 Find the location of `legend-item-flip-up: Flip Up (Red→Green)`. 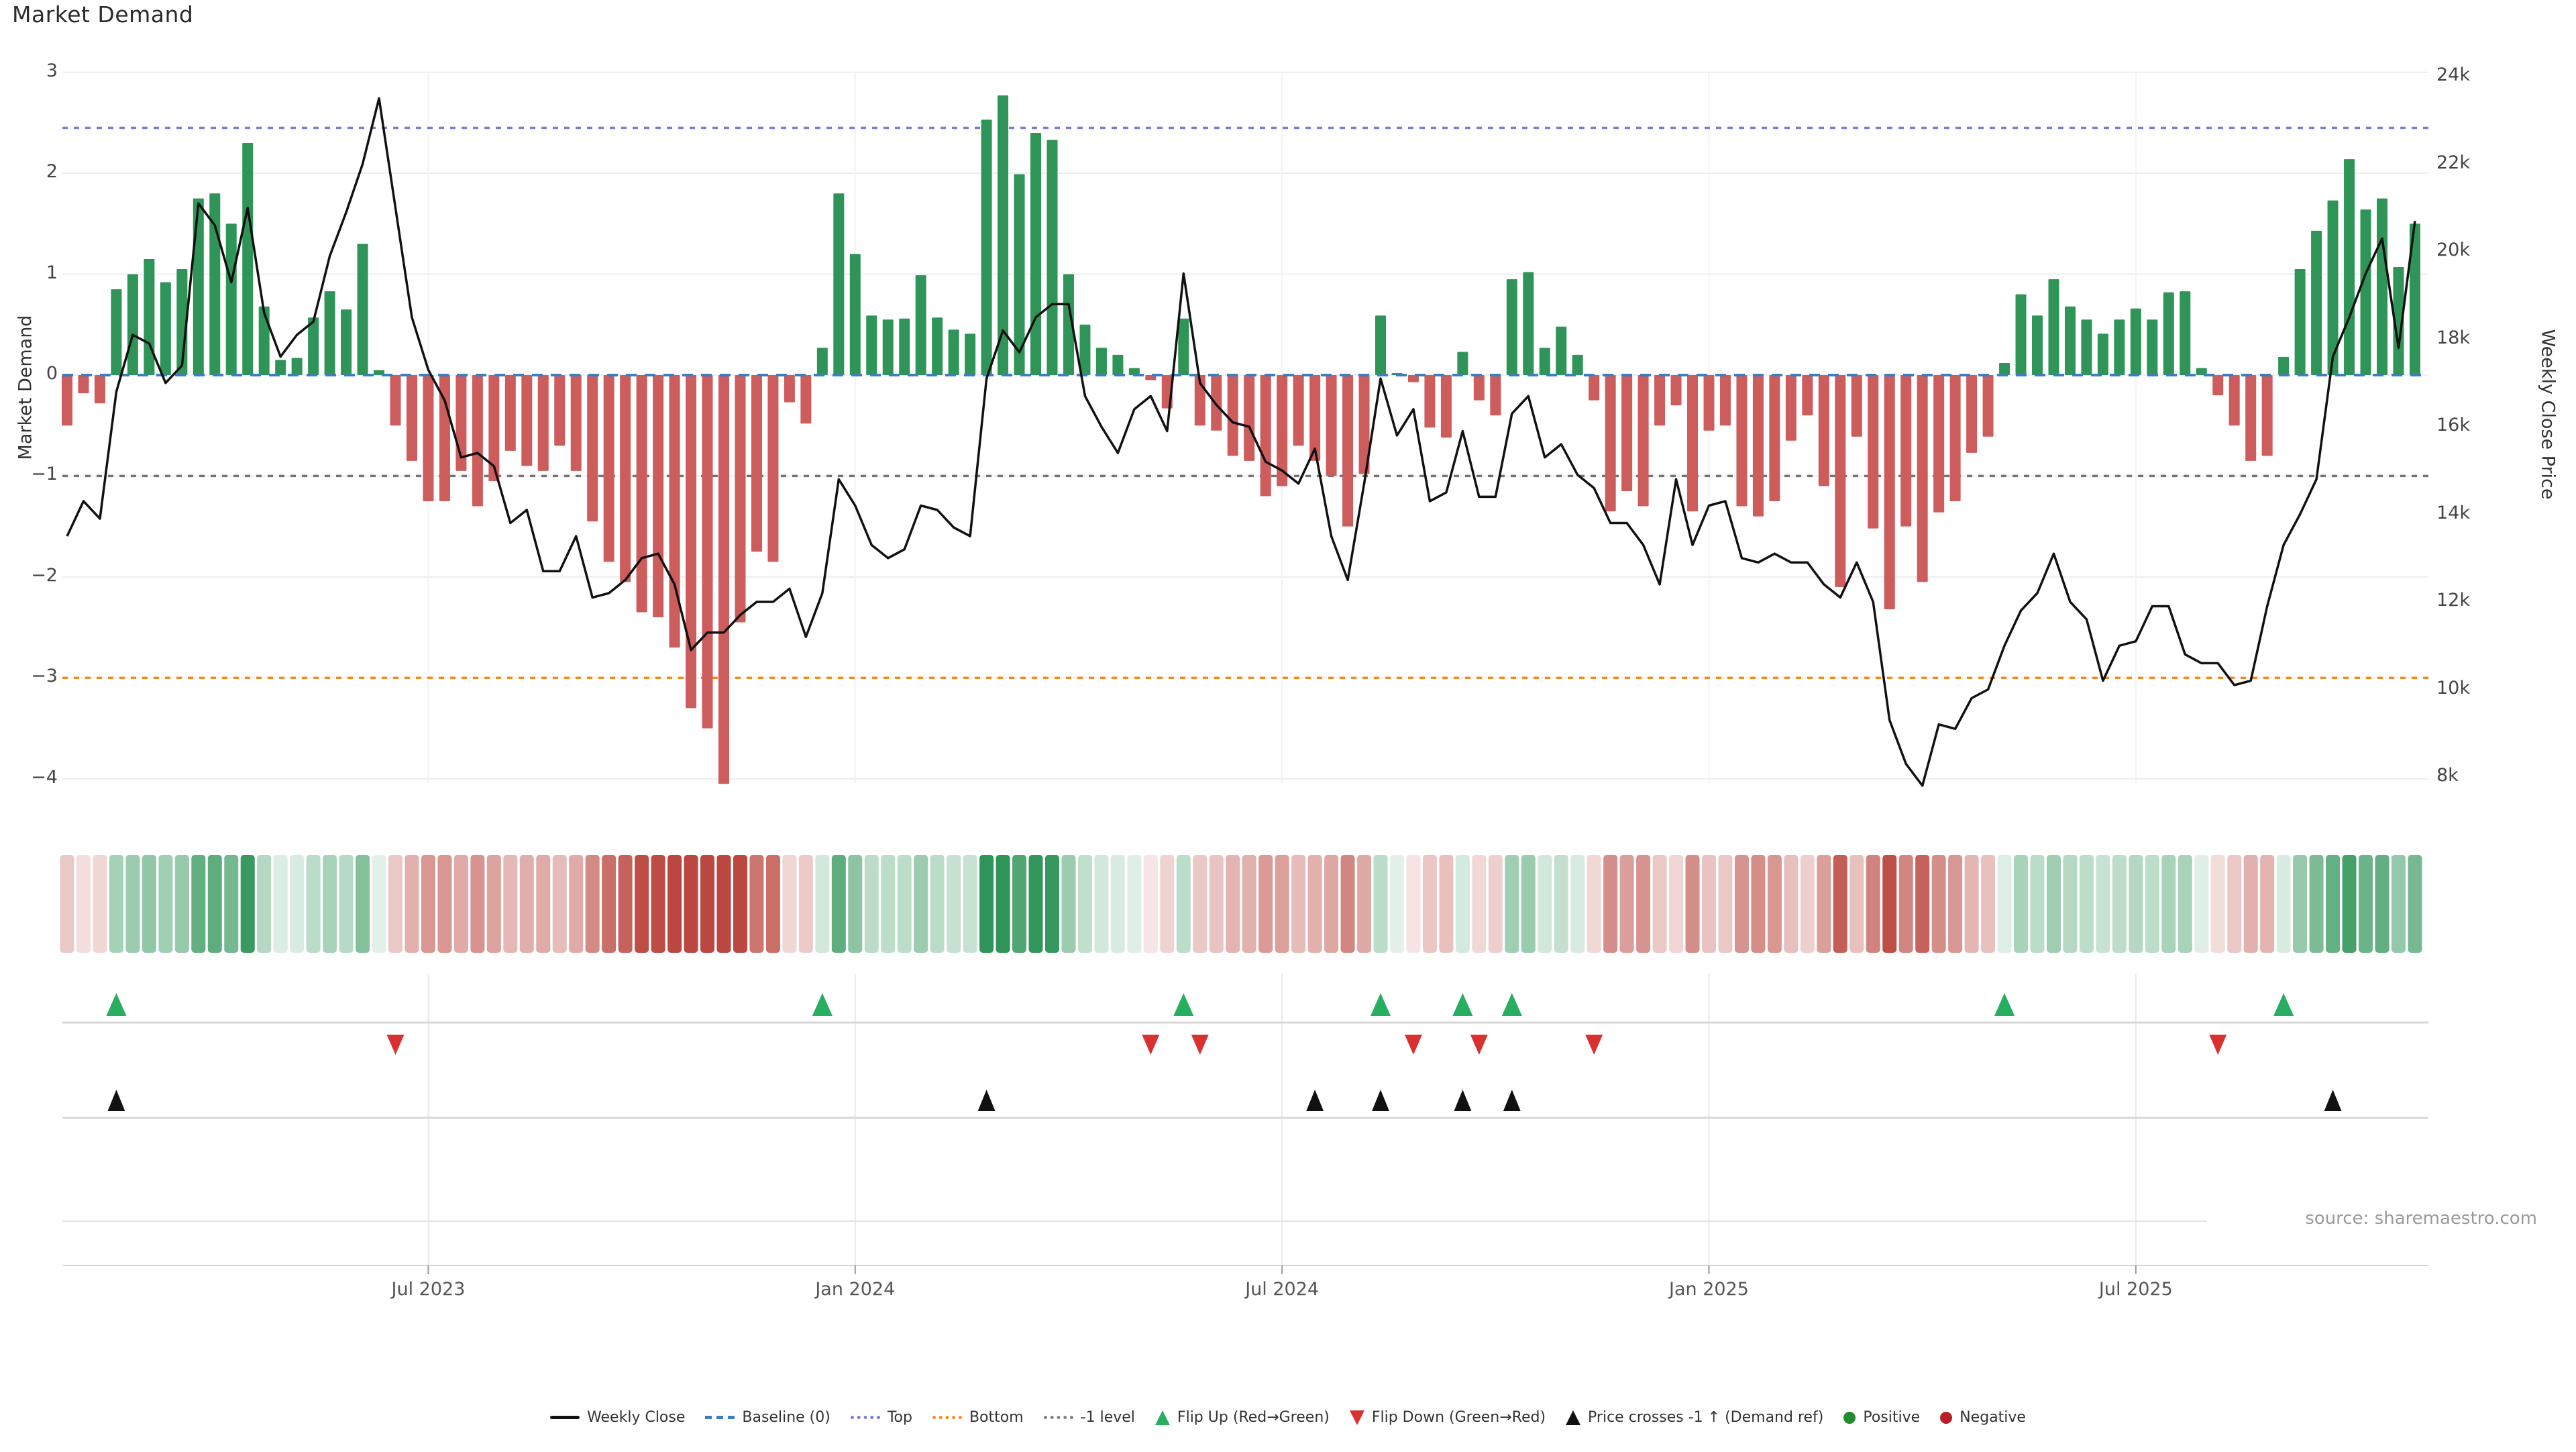

legend-item-flip-up: Flip Up (Red→Green) is located at coordinates (1242, 1418).